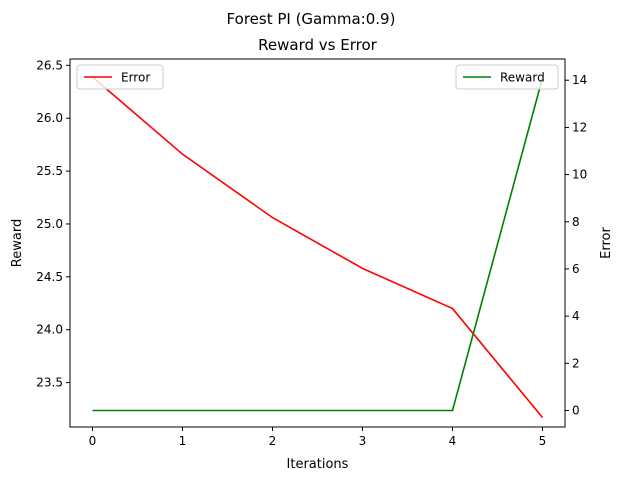 This screenshot has height=480, width=622. Describe the element at coordinates (579, 127) in the screenshot. I see `right-y-tick-label: 12` at that location.